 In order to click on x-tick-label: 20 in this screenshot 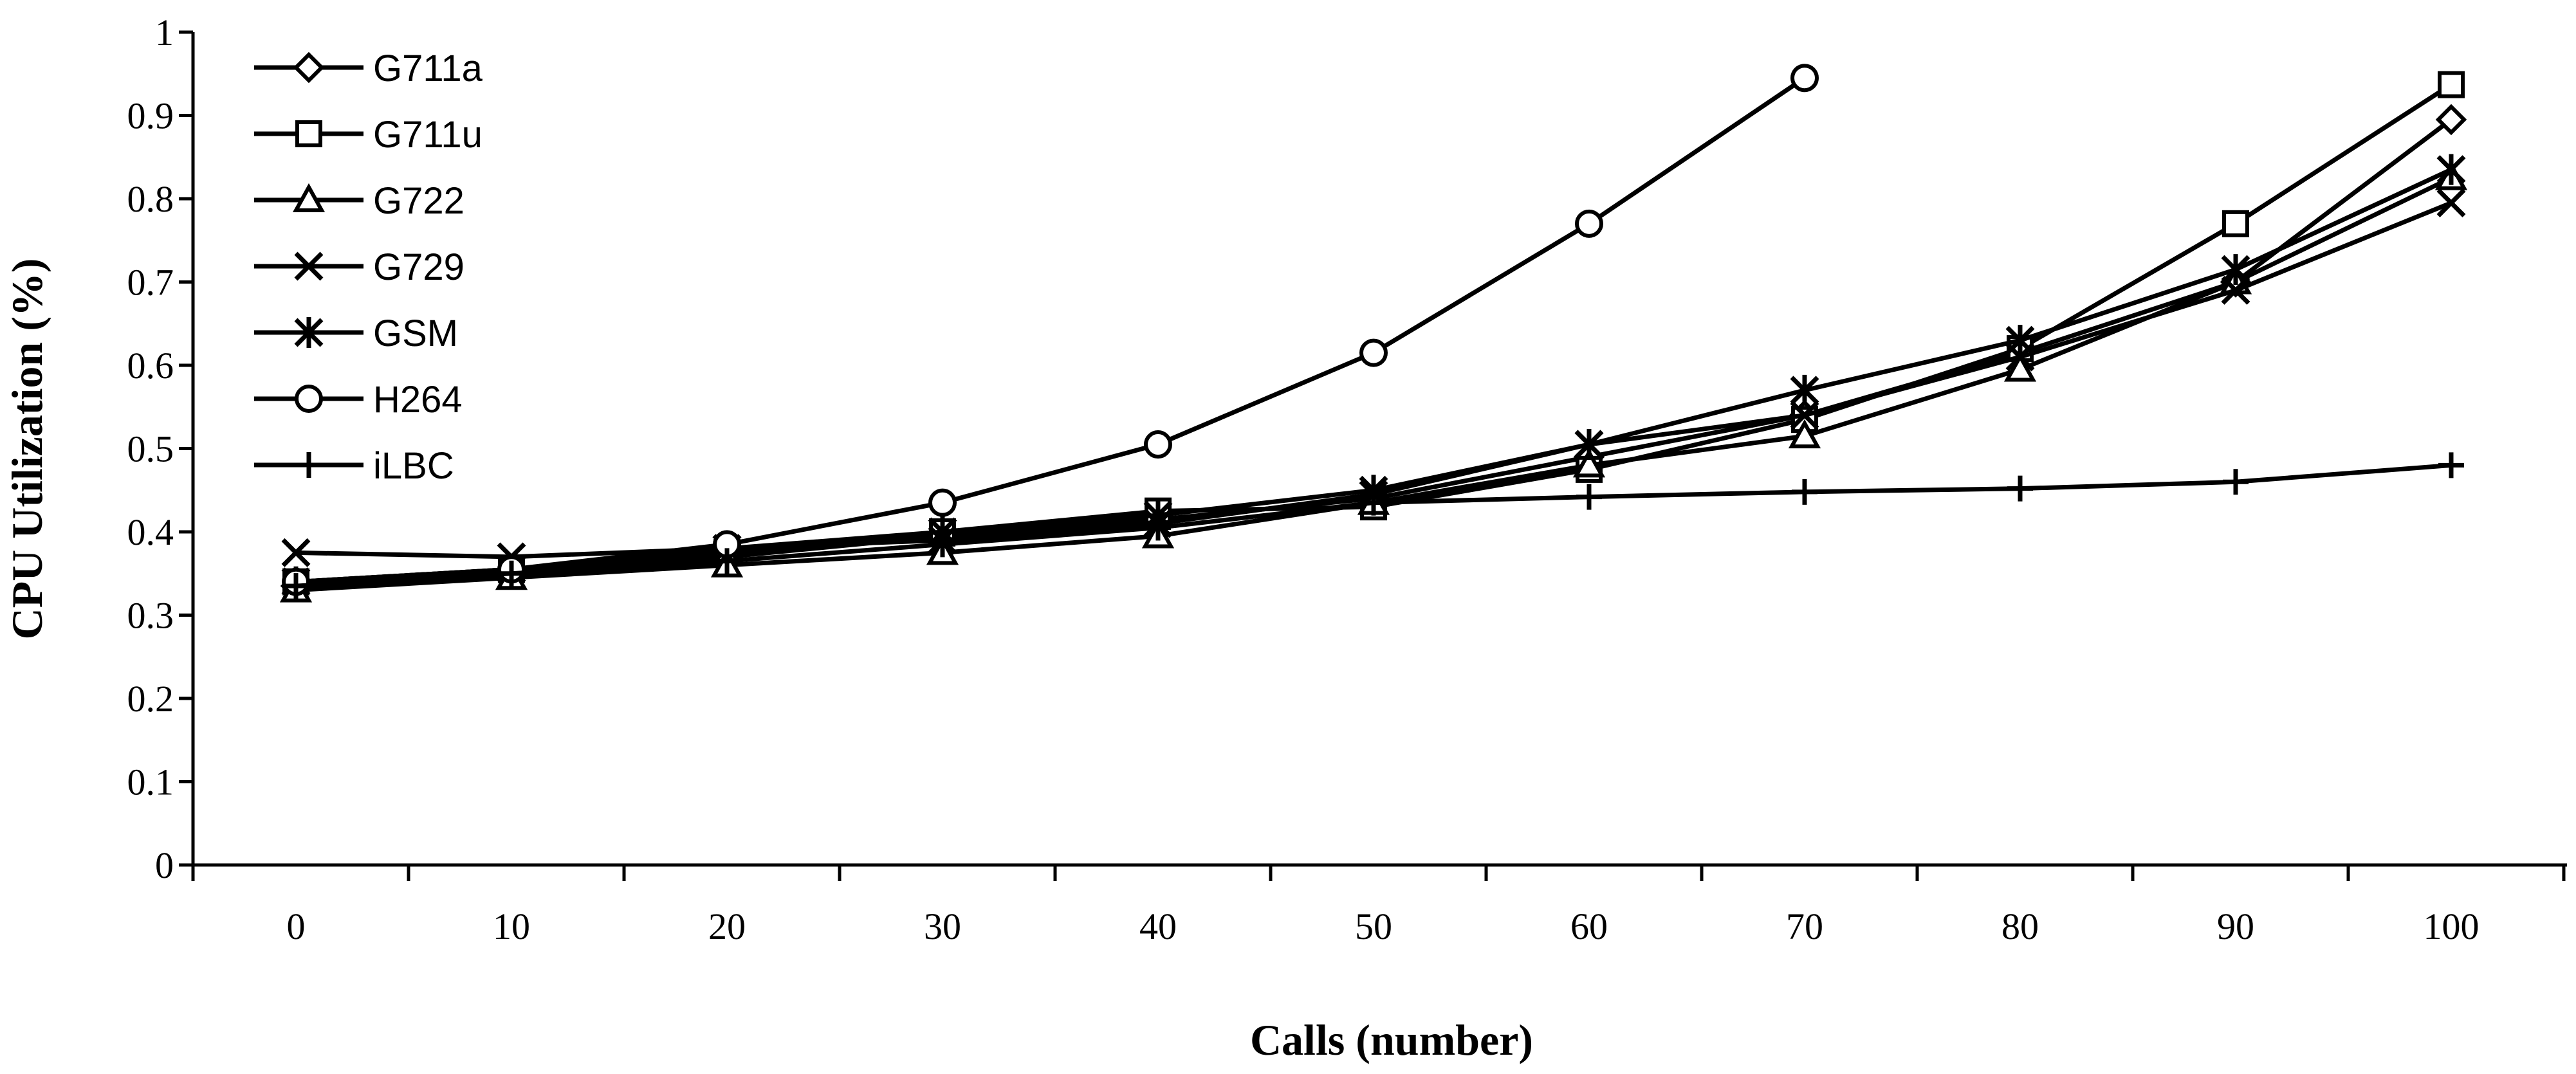, I will do `click(727, 926)`.